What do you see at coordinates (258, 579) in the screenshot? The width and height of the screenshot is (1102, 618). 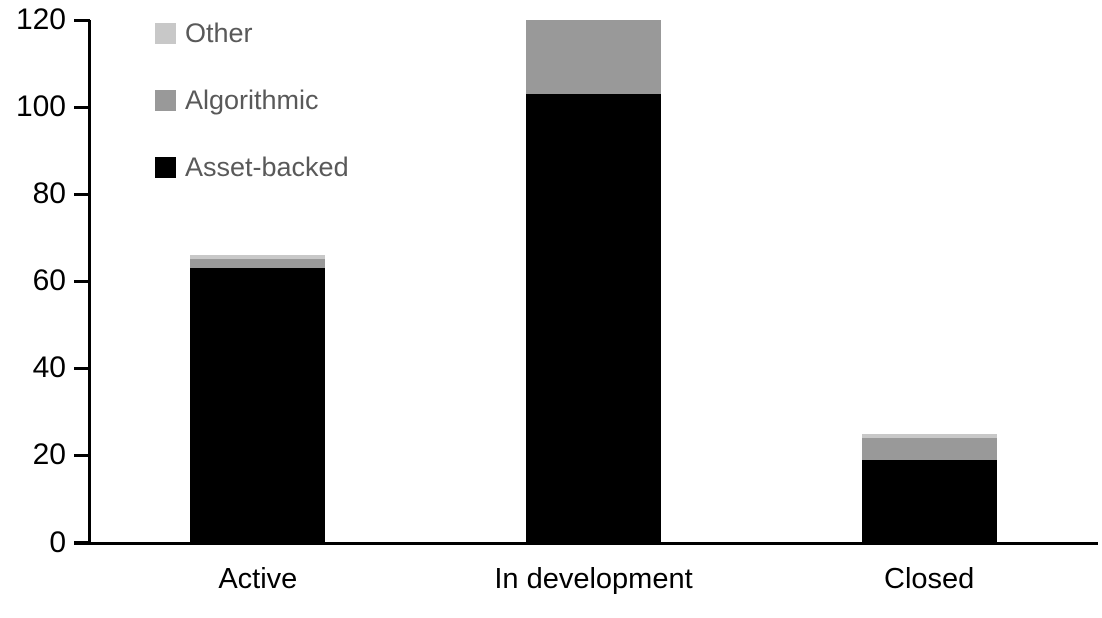 I see `x-category-label: Active` at bounding box center [258, 579].